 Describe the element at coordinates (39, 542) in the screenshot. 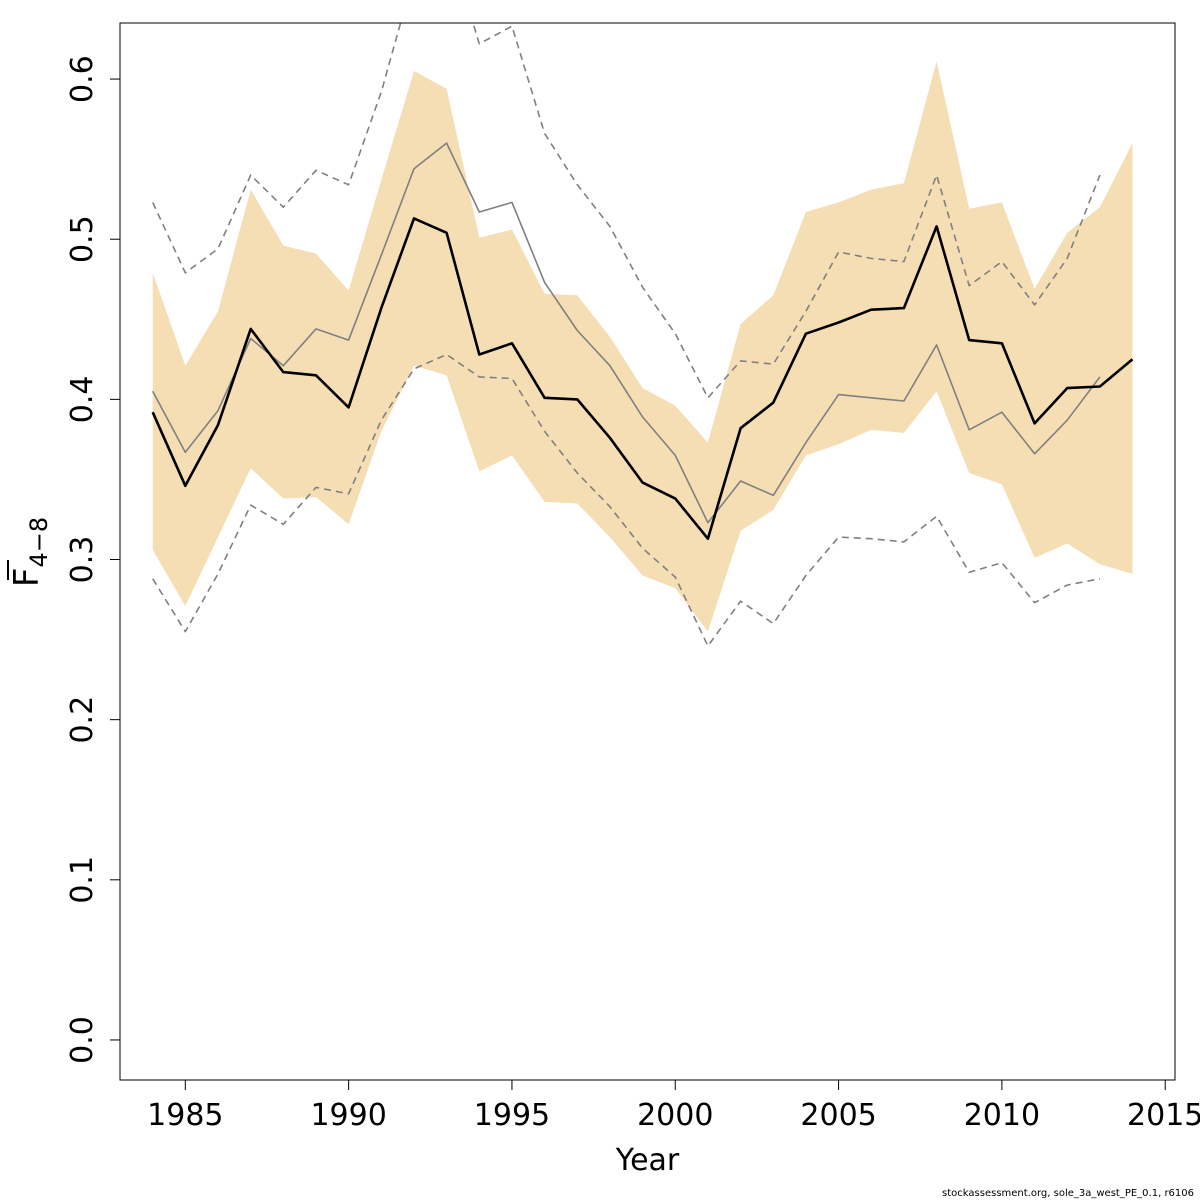

I see `y-axis-title-subscript: 4−8` at that location.